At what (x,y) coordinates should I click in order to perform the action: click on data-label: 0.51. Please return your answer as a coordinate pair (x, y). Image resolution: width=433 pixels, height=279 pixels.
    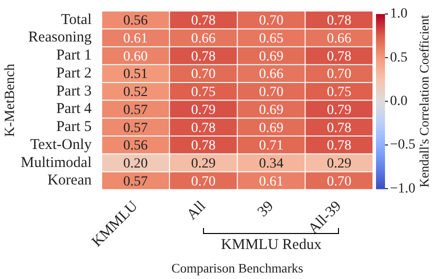
    Looking at the image, I should click on (135, 74).